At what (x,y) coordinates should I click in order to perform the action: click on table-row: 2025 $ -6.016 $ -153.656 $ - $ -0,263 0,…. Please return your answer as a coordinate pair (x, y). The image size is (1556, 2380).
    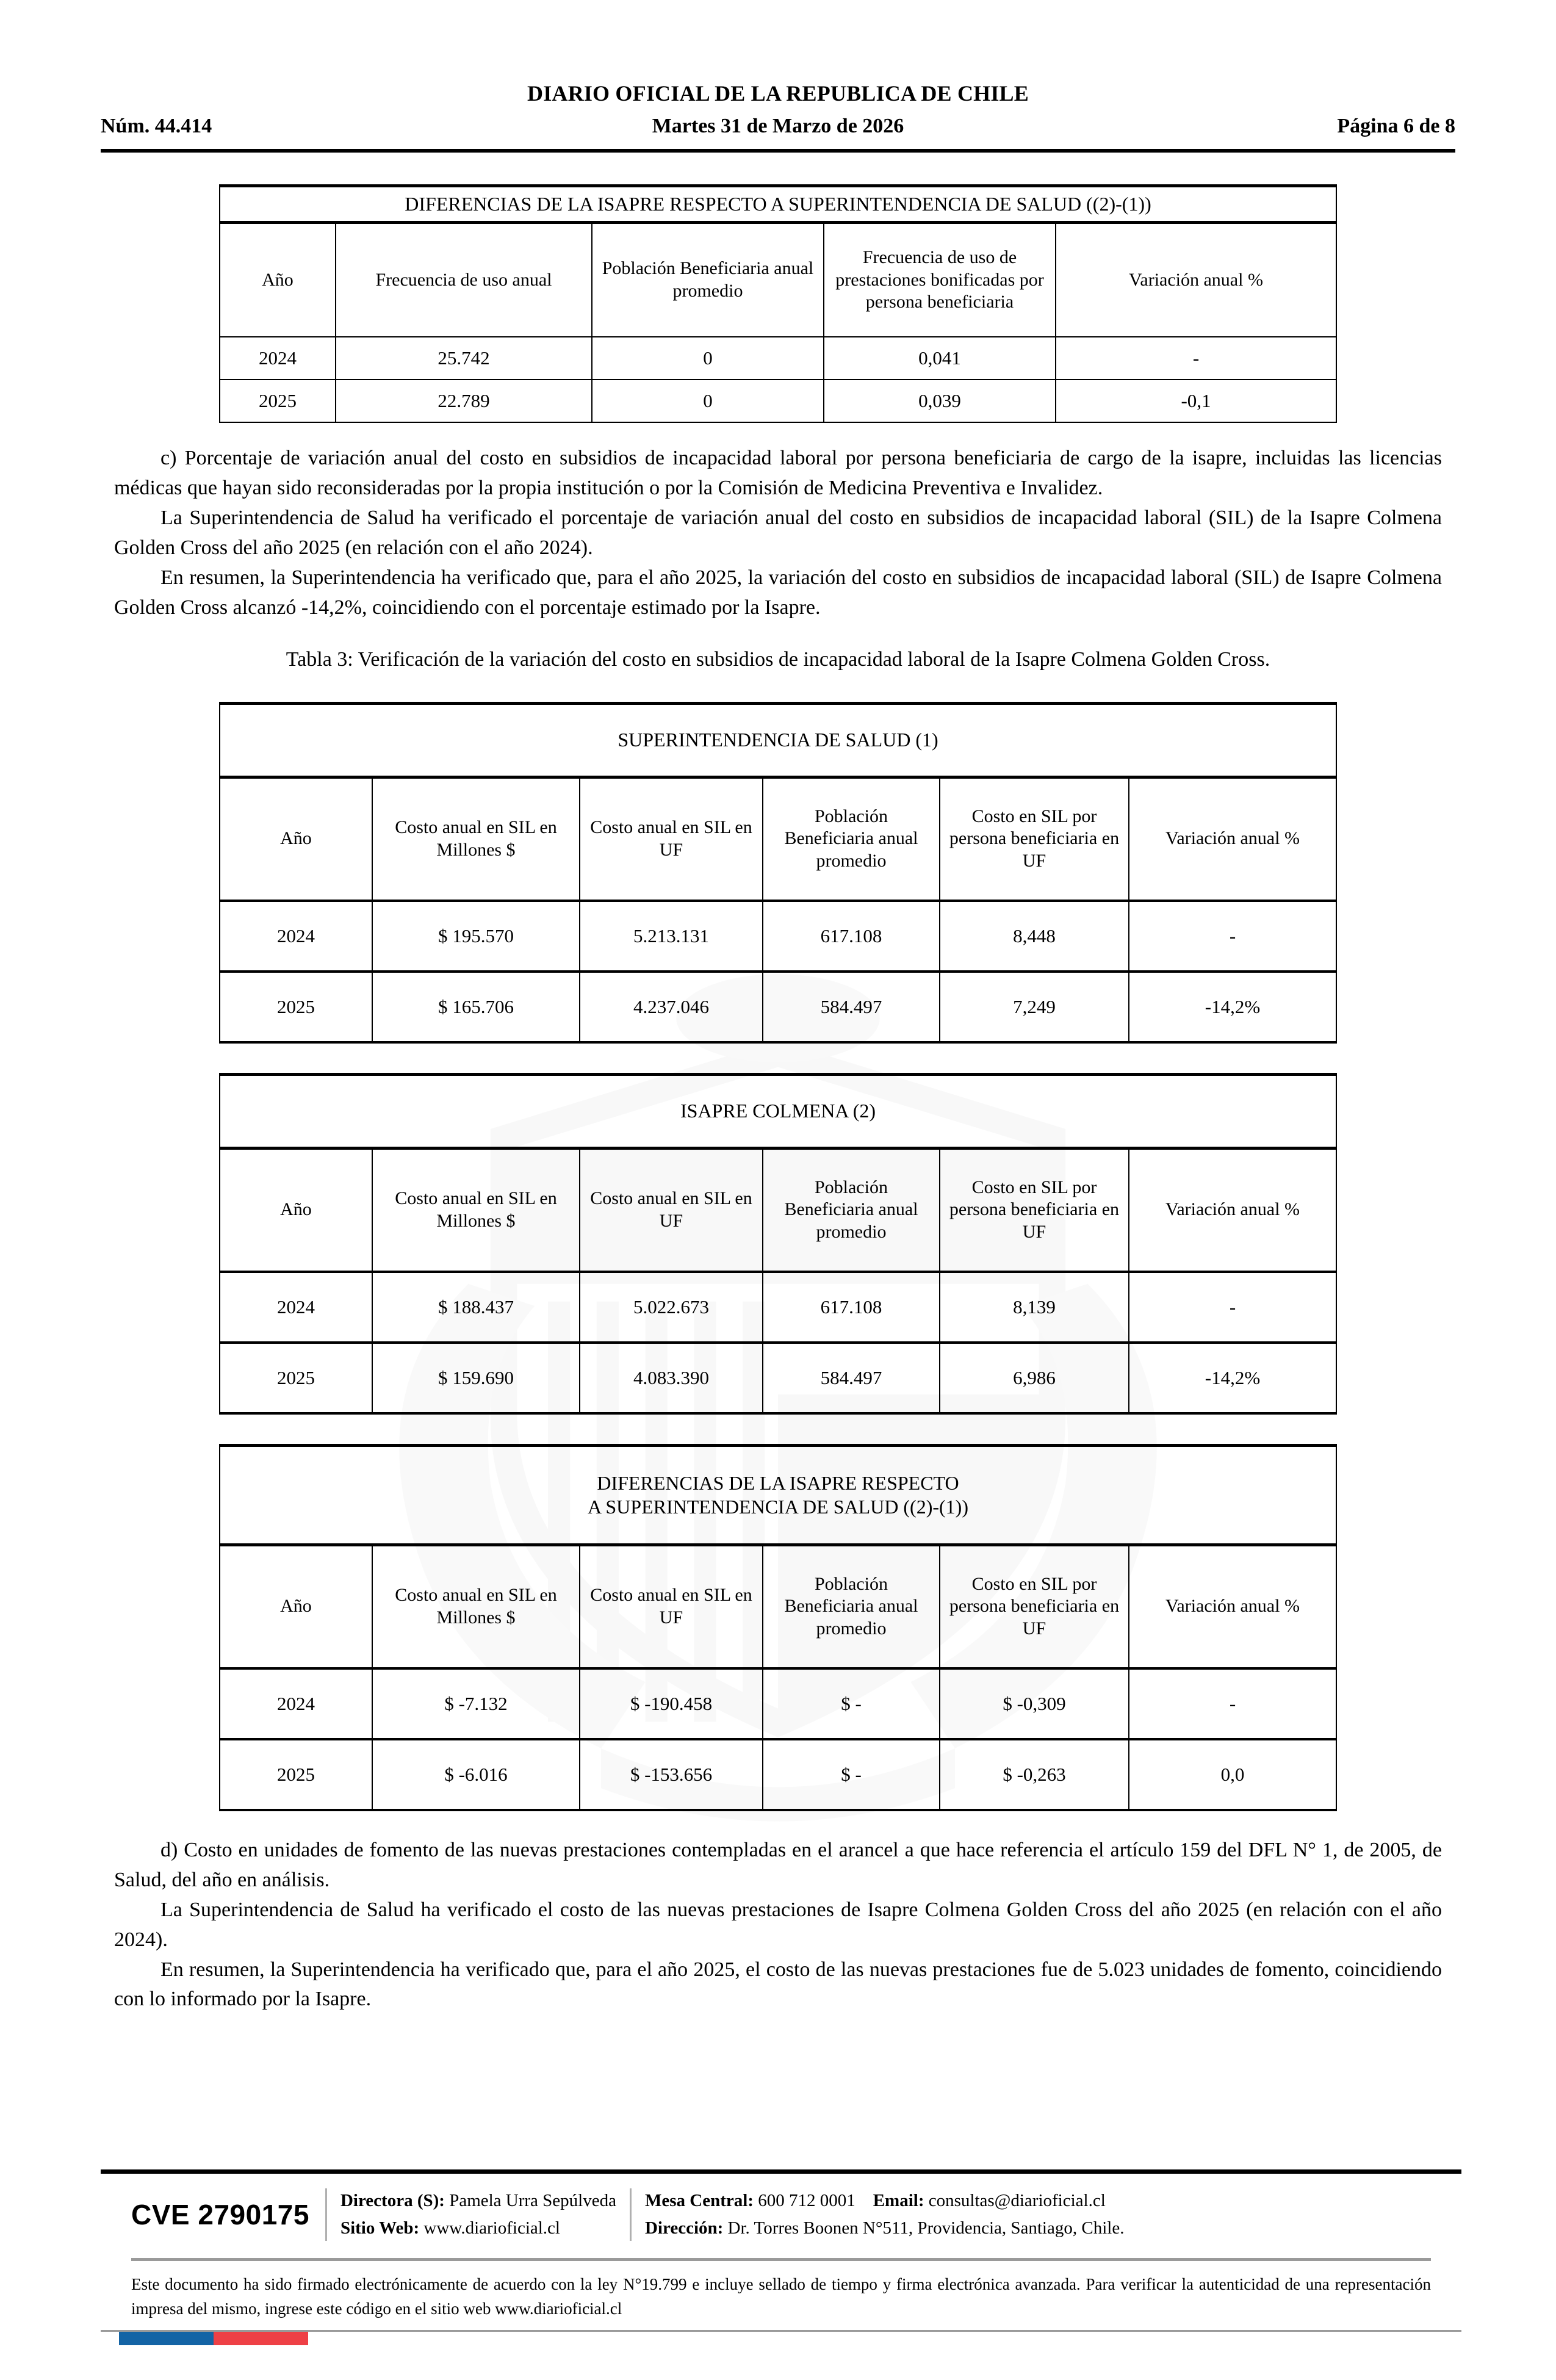
    Looking at the image, I should click on (778, 1774).